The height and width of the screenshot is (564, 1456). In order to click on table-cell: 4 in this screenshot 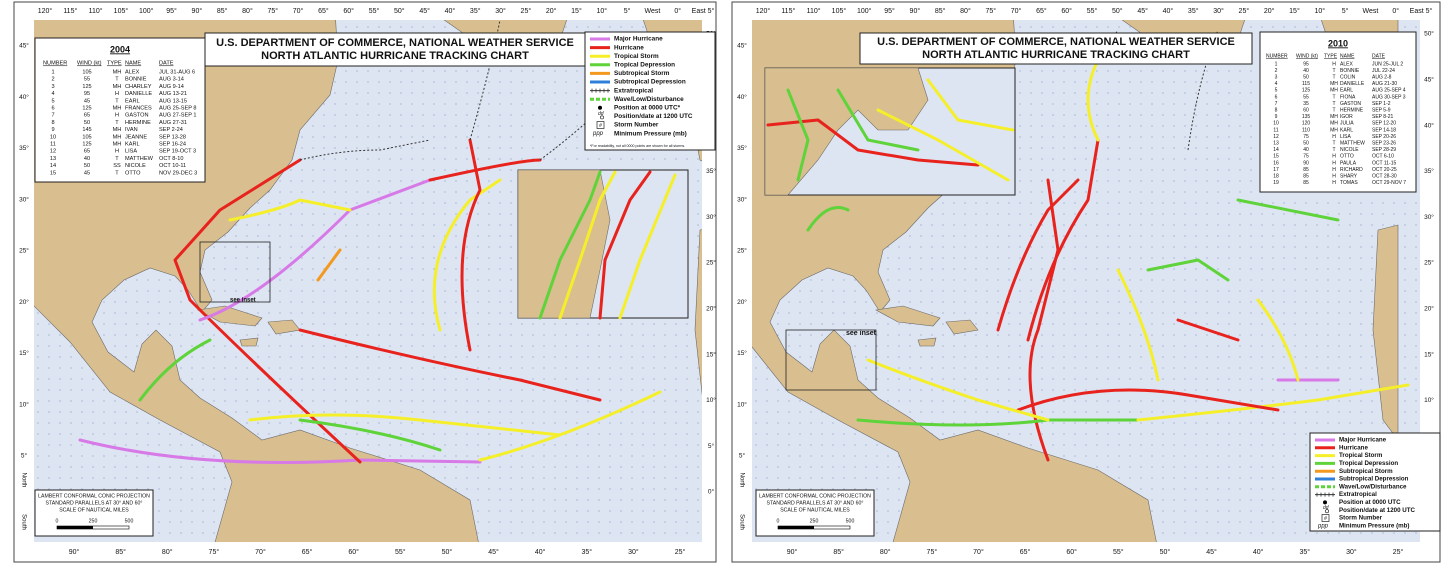, I will do `click(1276, 84)`.